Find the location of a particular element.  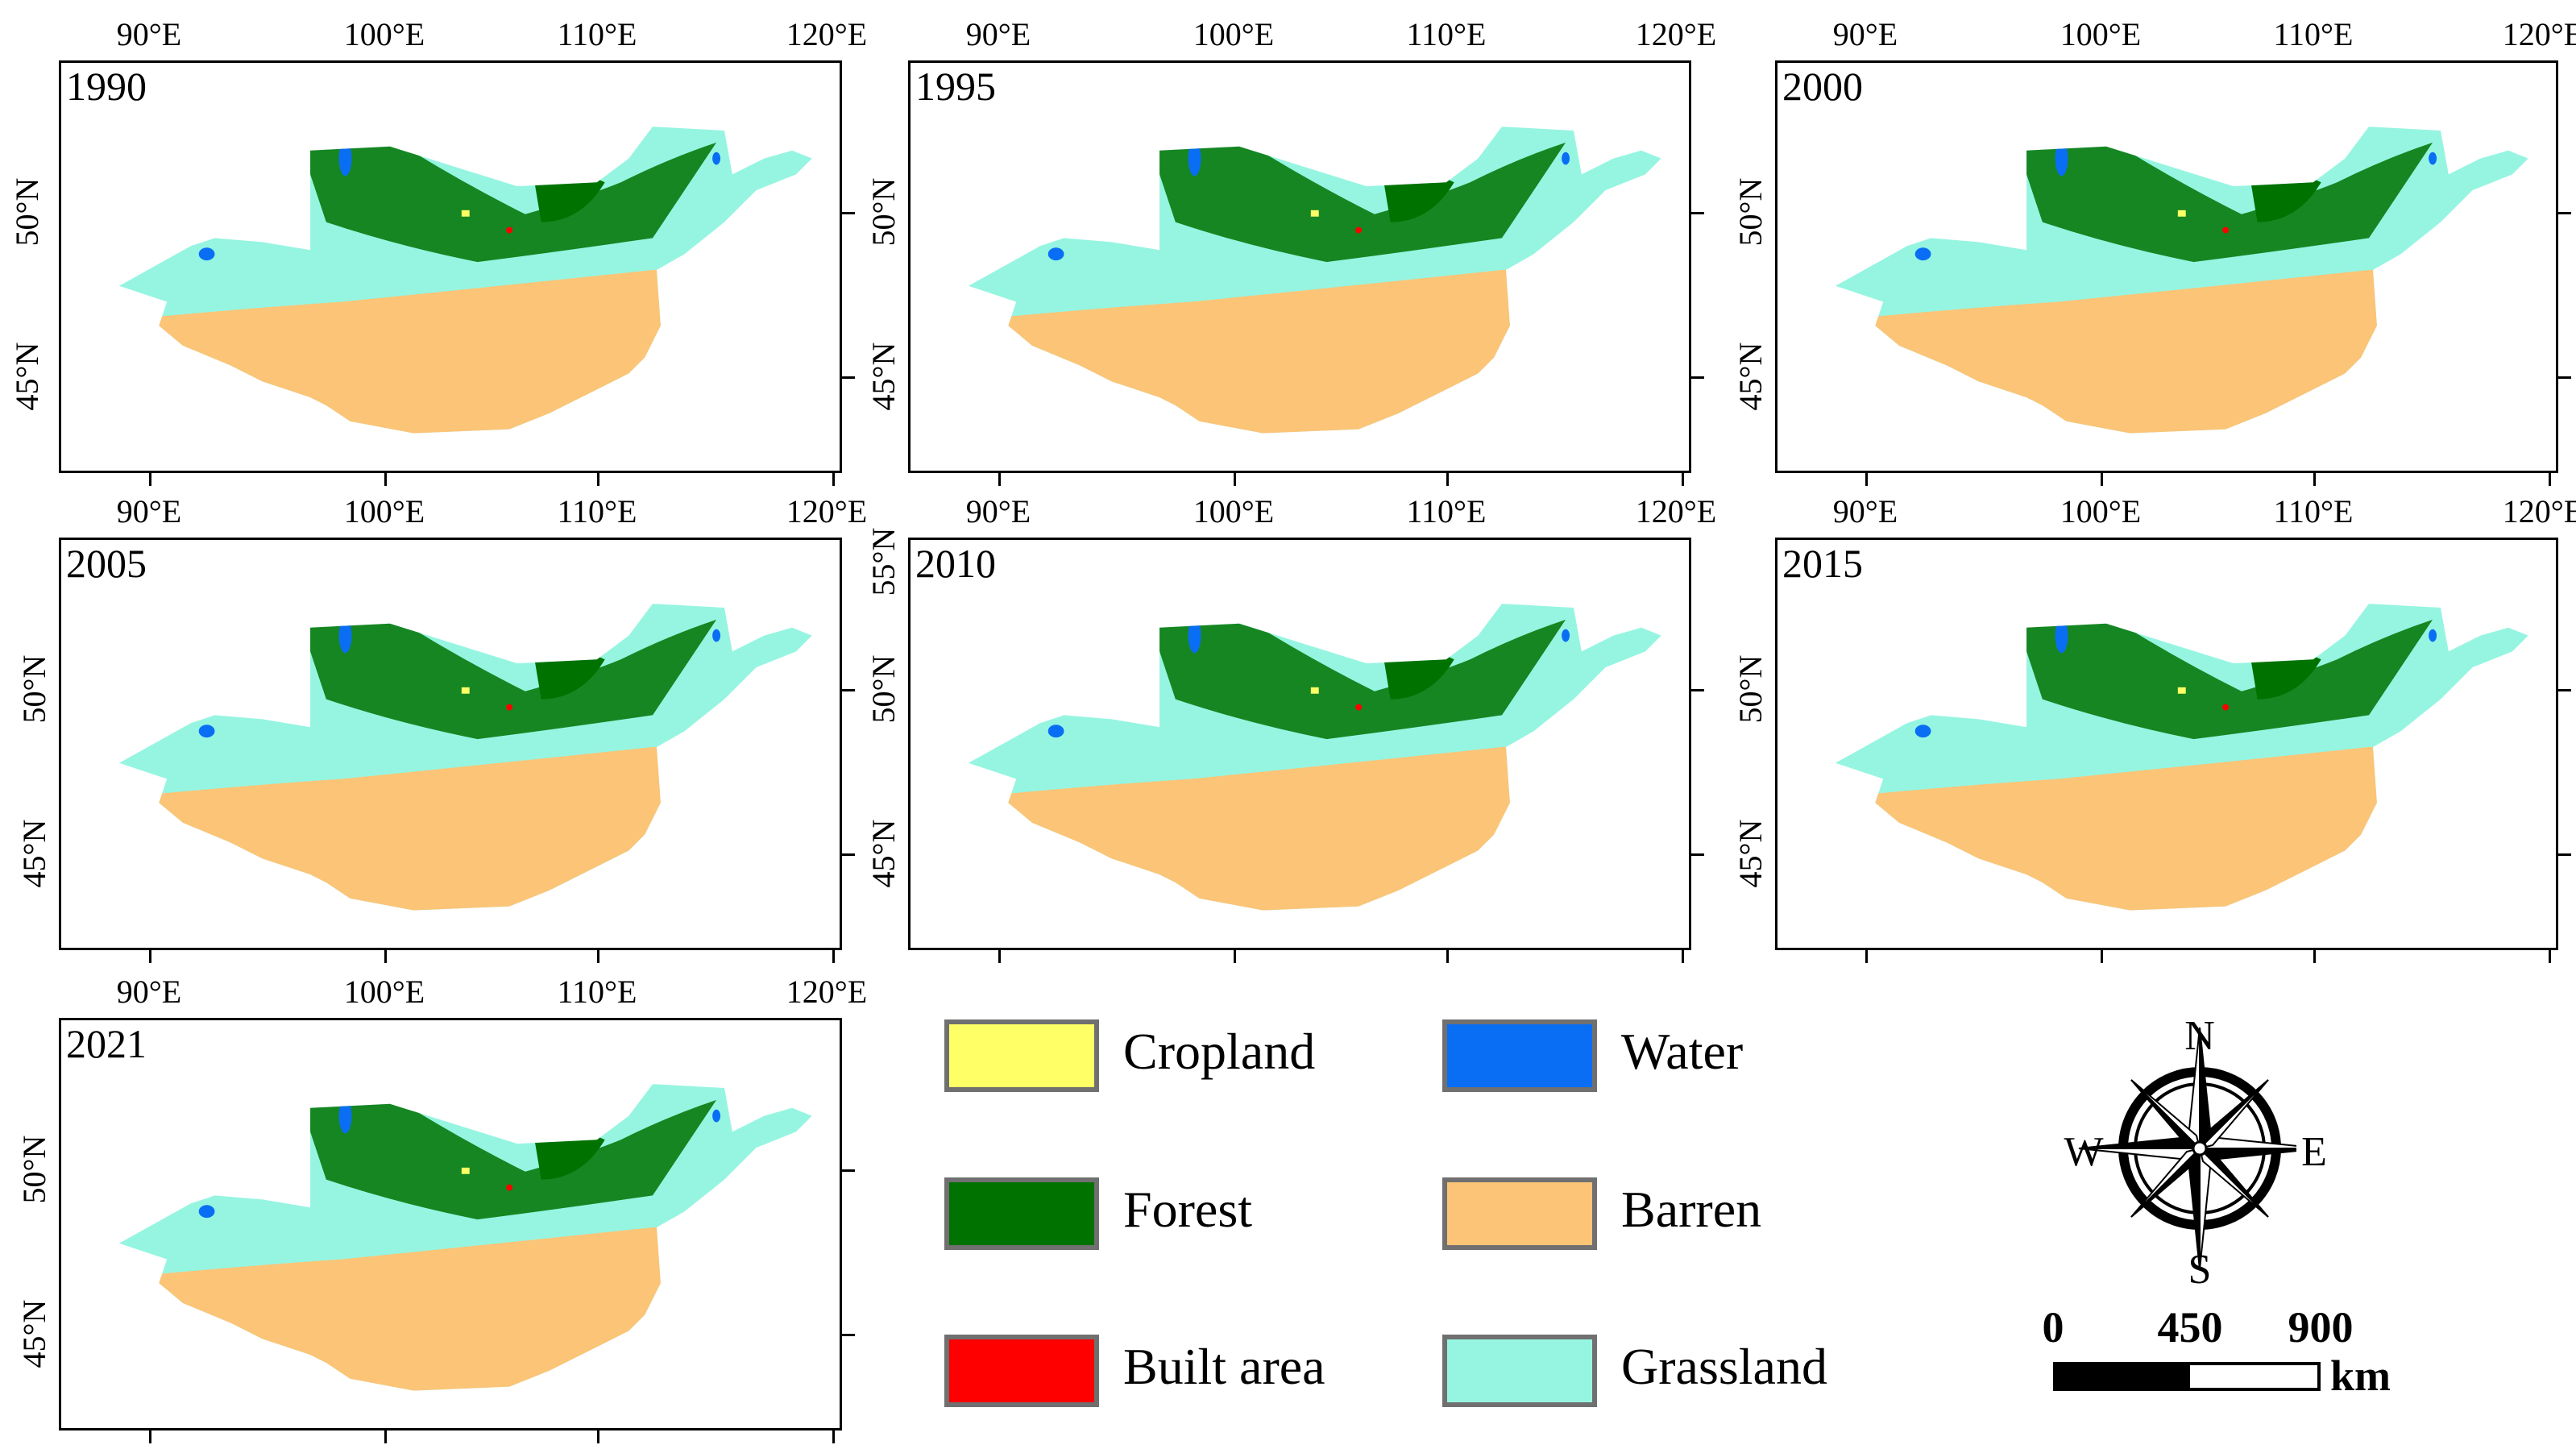

scale-bar-white-segment is located at coordinates (2254, 1376).